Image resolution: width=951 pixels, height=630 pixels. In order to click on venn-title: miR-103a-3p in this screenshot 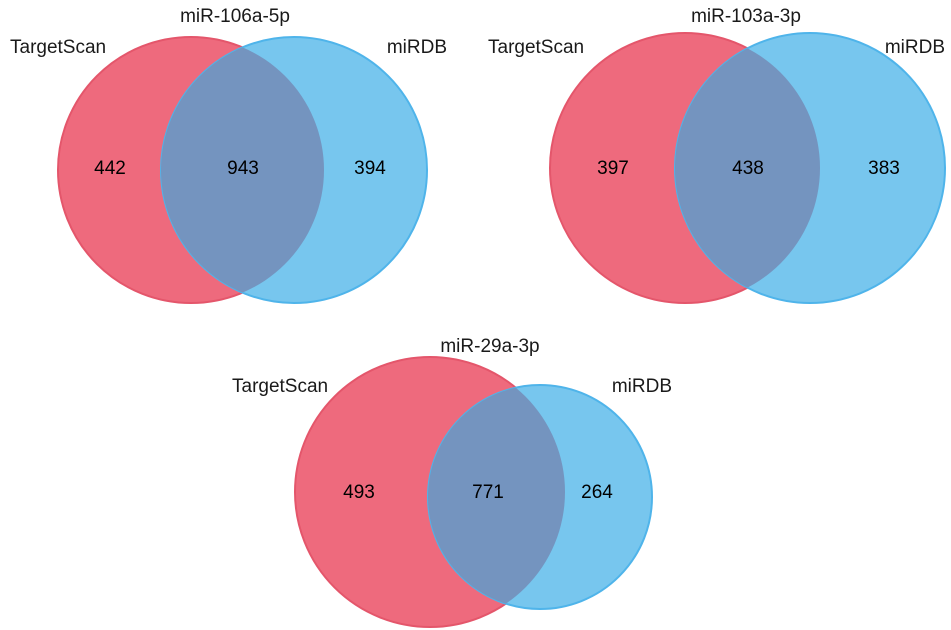, I will do `click(746, 16)`.